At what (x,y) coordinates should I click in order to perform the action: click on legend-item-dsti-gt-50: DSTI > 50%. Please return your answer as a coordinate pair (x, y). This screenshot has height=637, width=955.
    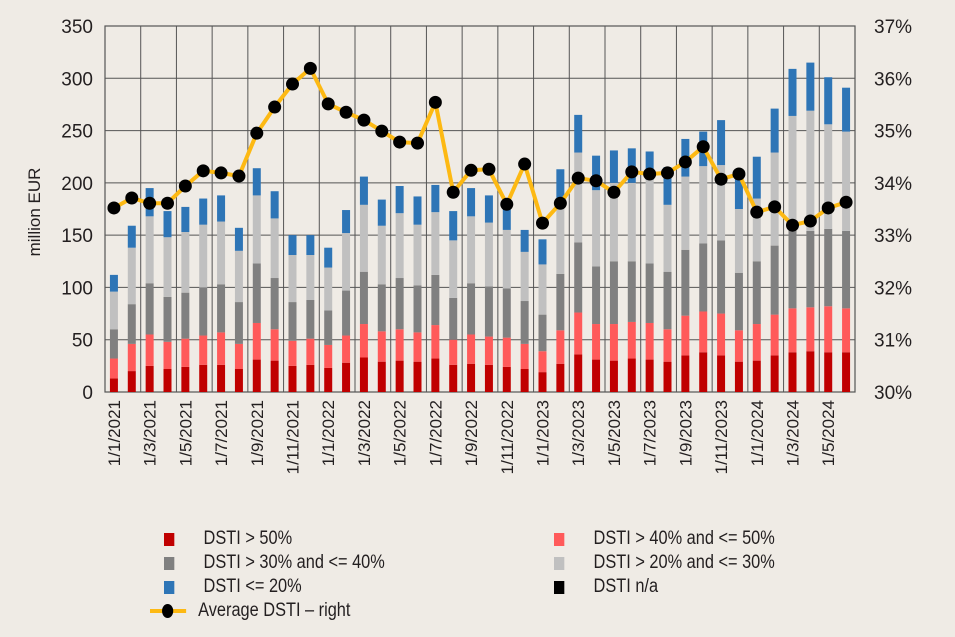
    Looking at the image, I should click on (228, 539).